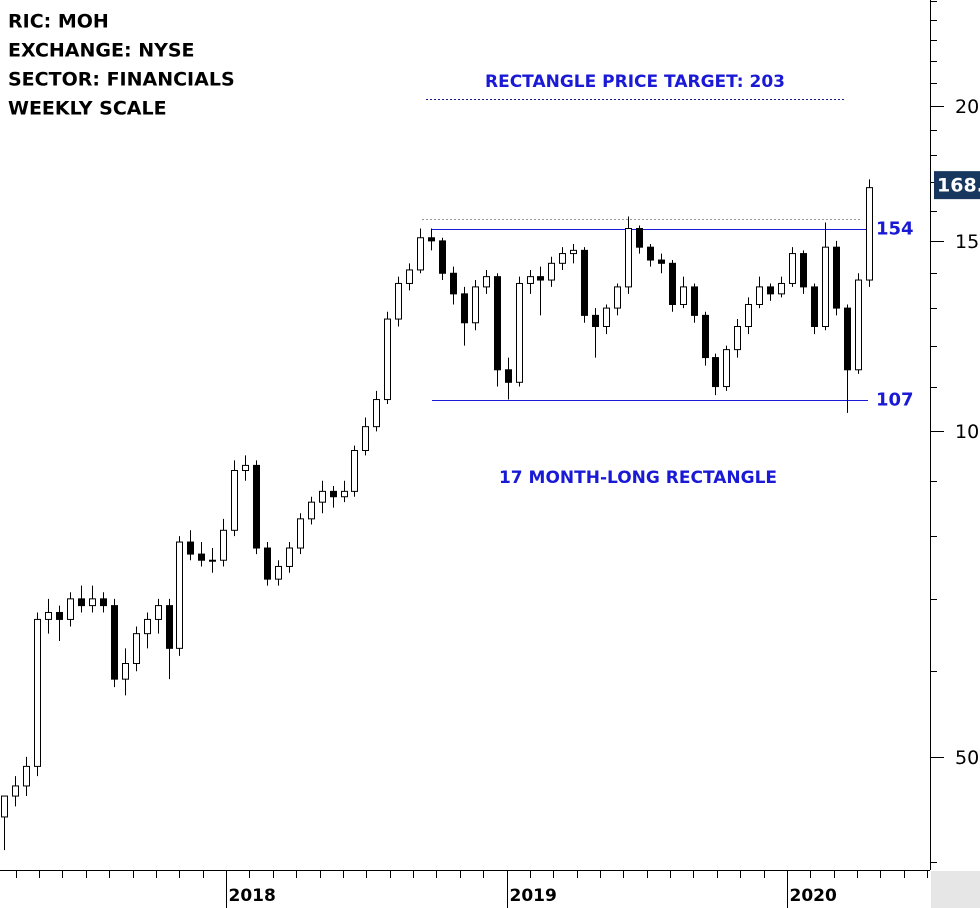 The height and width of the screenshot is (908, 980). I want to click on info-text: RIC: MOH, so click(58, 22).